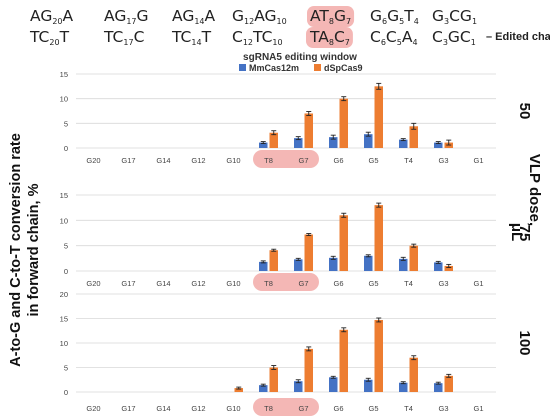 This screenshot has width=550, height=420. What do you see at coordinates (394, 37) in the screenshot?
I see `svg-text: C6C5A4` at bounding box center [394, 37].